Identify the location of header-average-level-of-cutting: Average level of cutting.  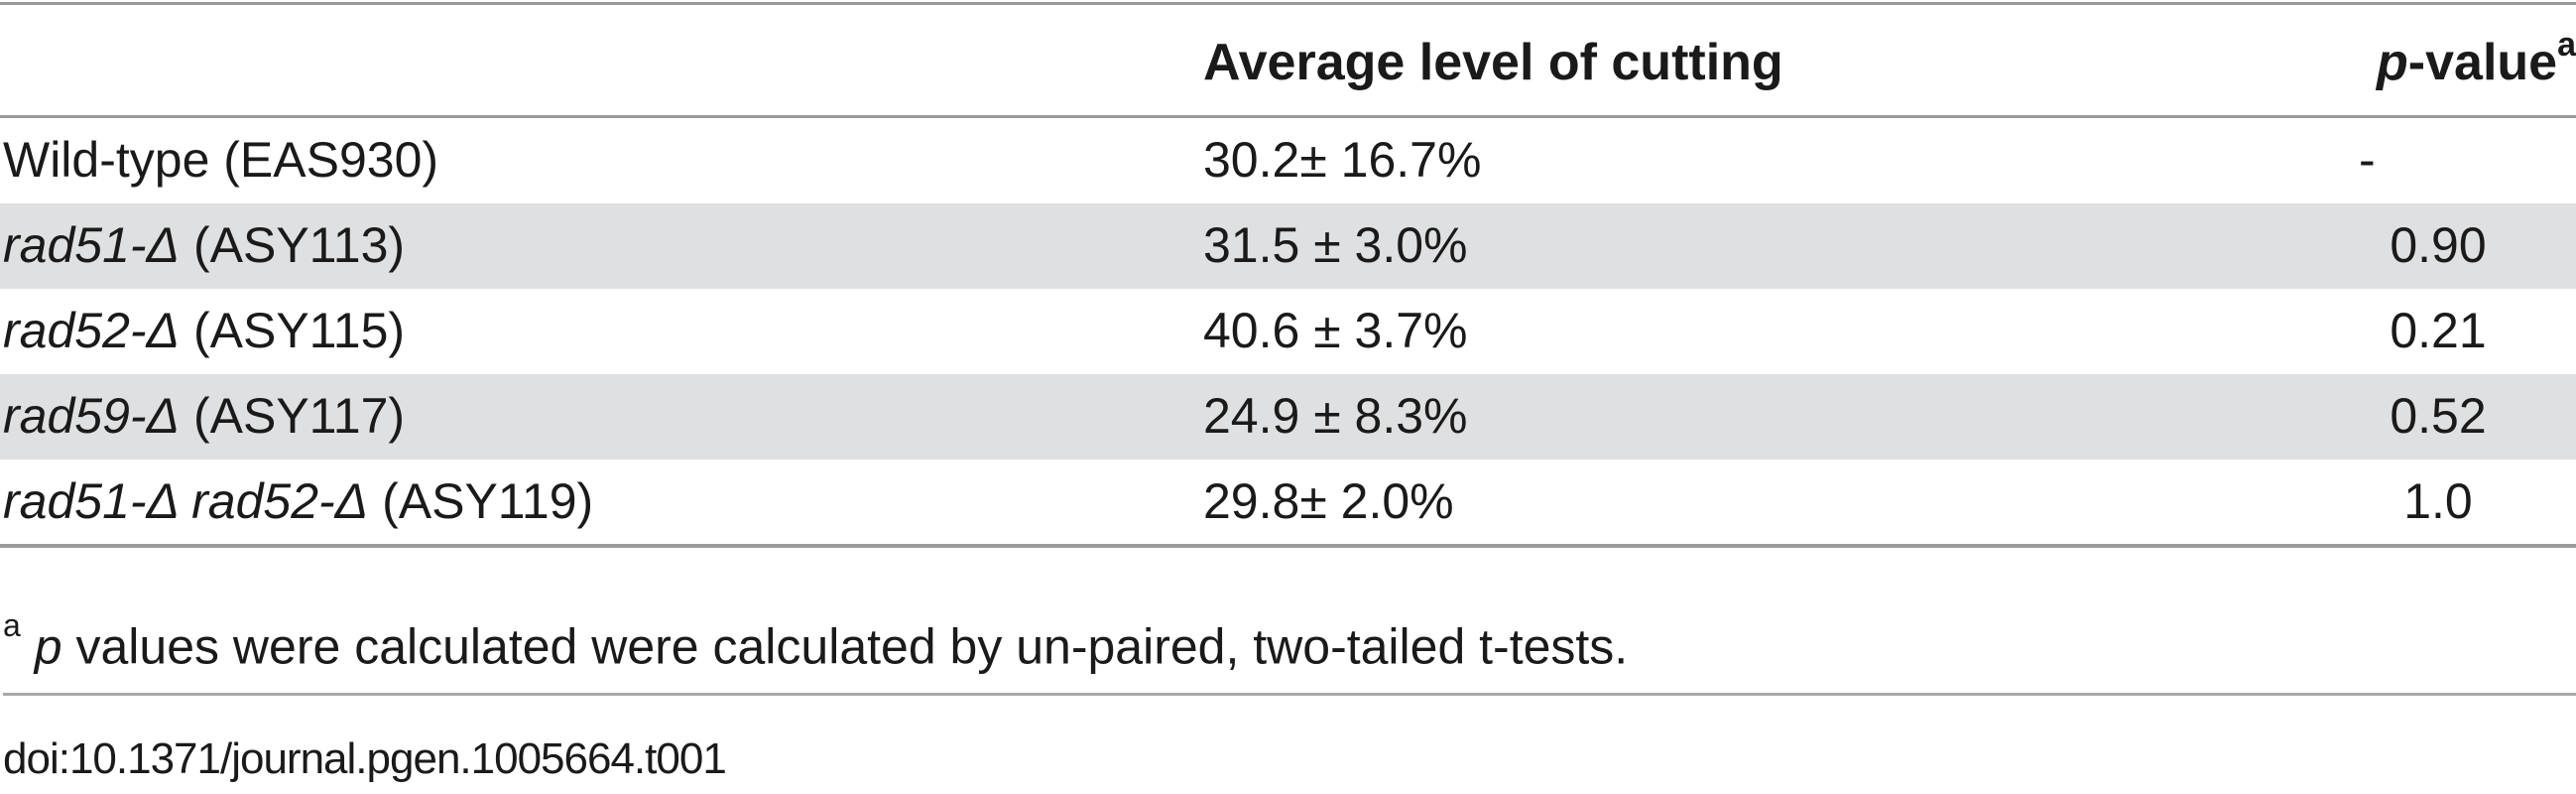
(1493, 63).